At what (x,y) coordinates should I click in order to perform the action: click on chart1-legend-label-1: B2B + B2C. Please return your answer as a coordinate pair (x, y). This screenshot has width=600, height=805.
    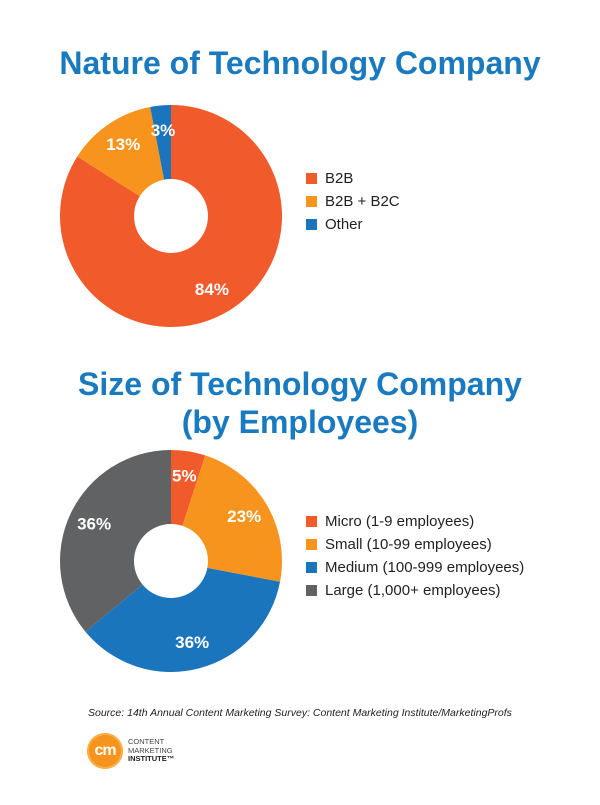
    Looking at the image, I should click on (362, 201).